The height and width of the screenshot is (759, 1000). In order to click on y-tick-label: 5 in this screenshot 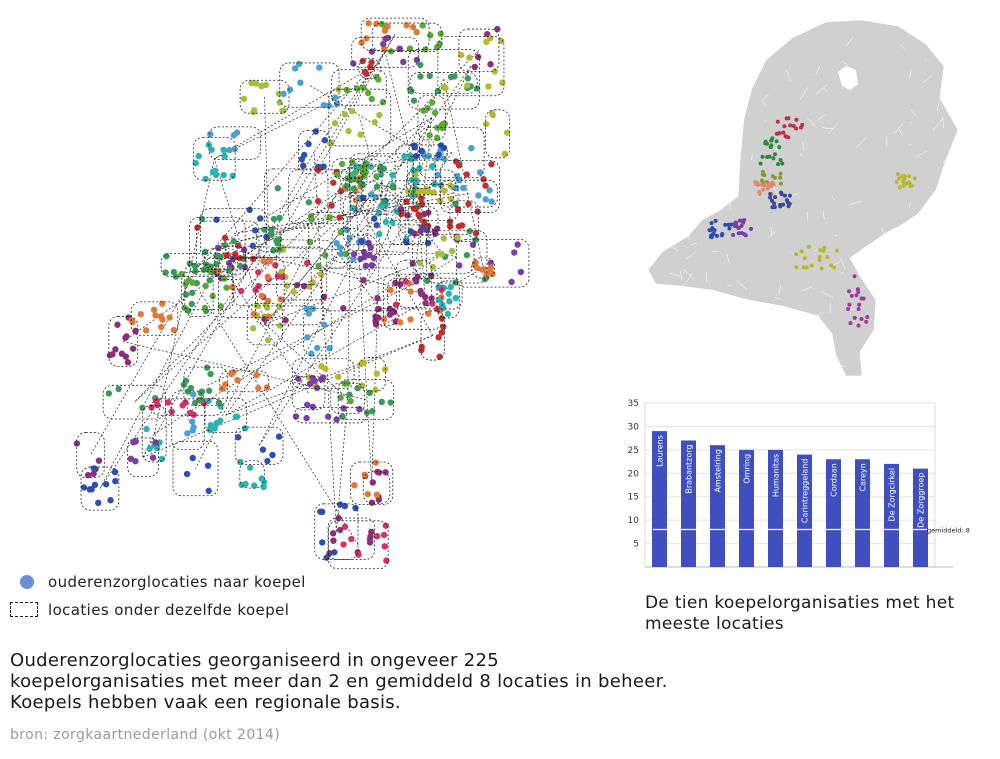, I will do `click(636, 545)`.